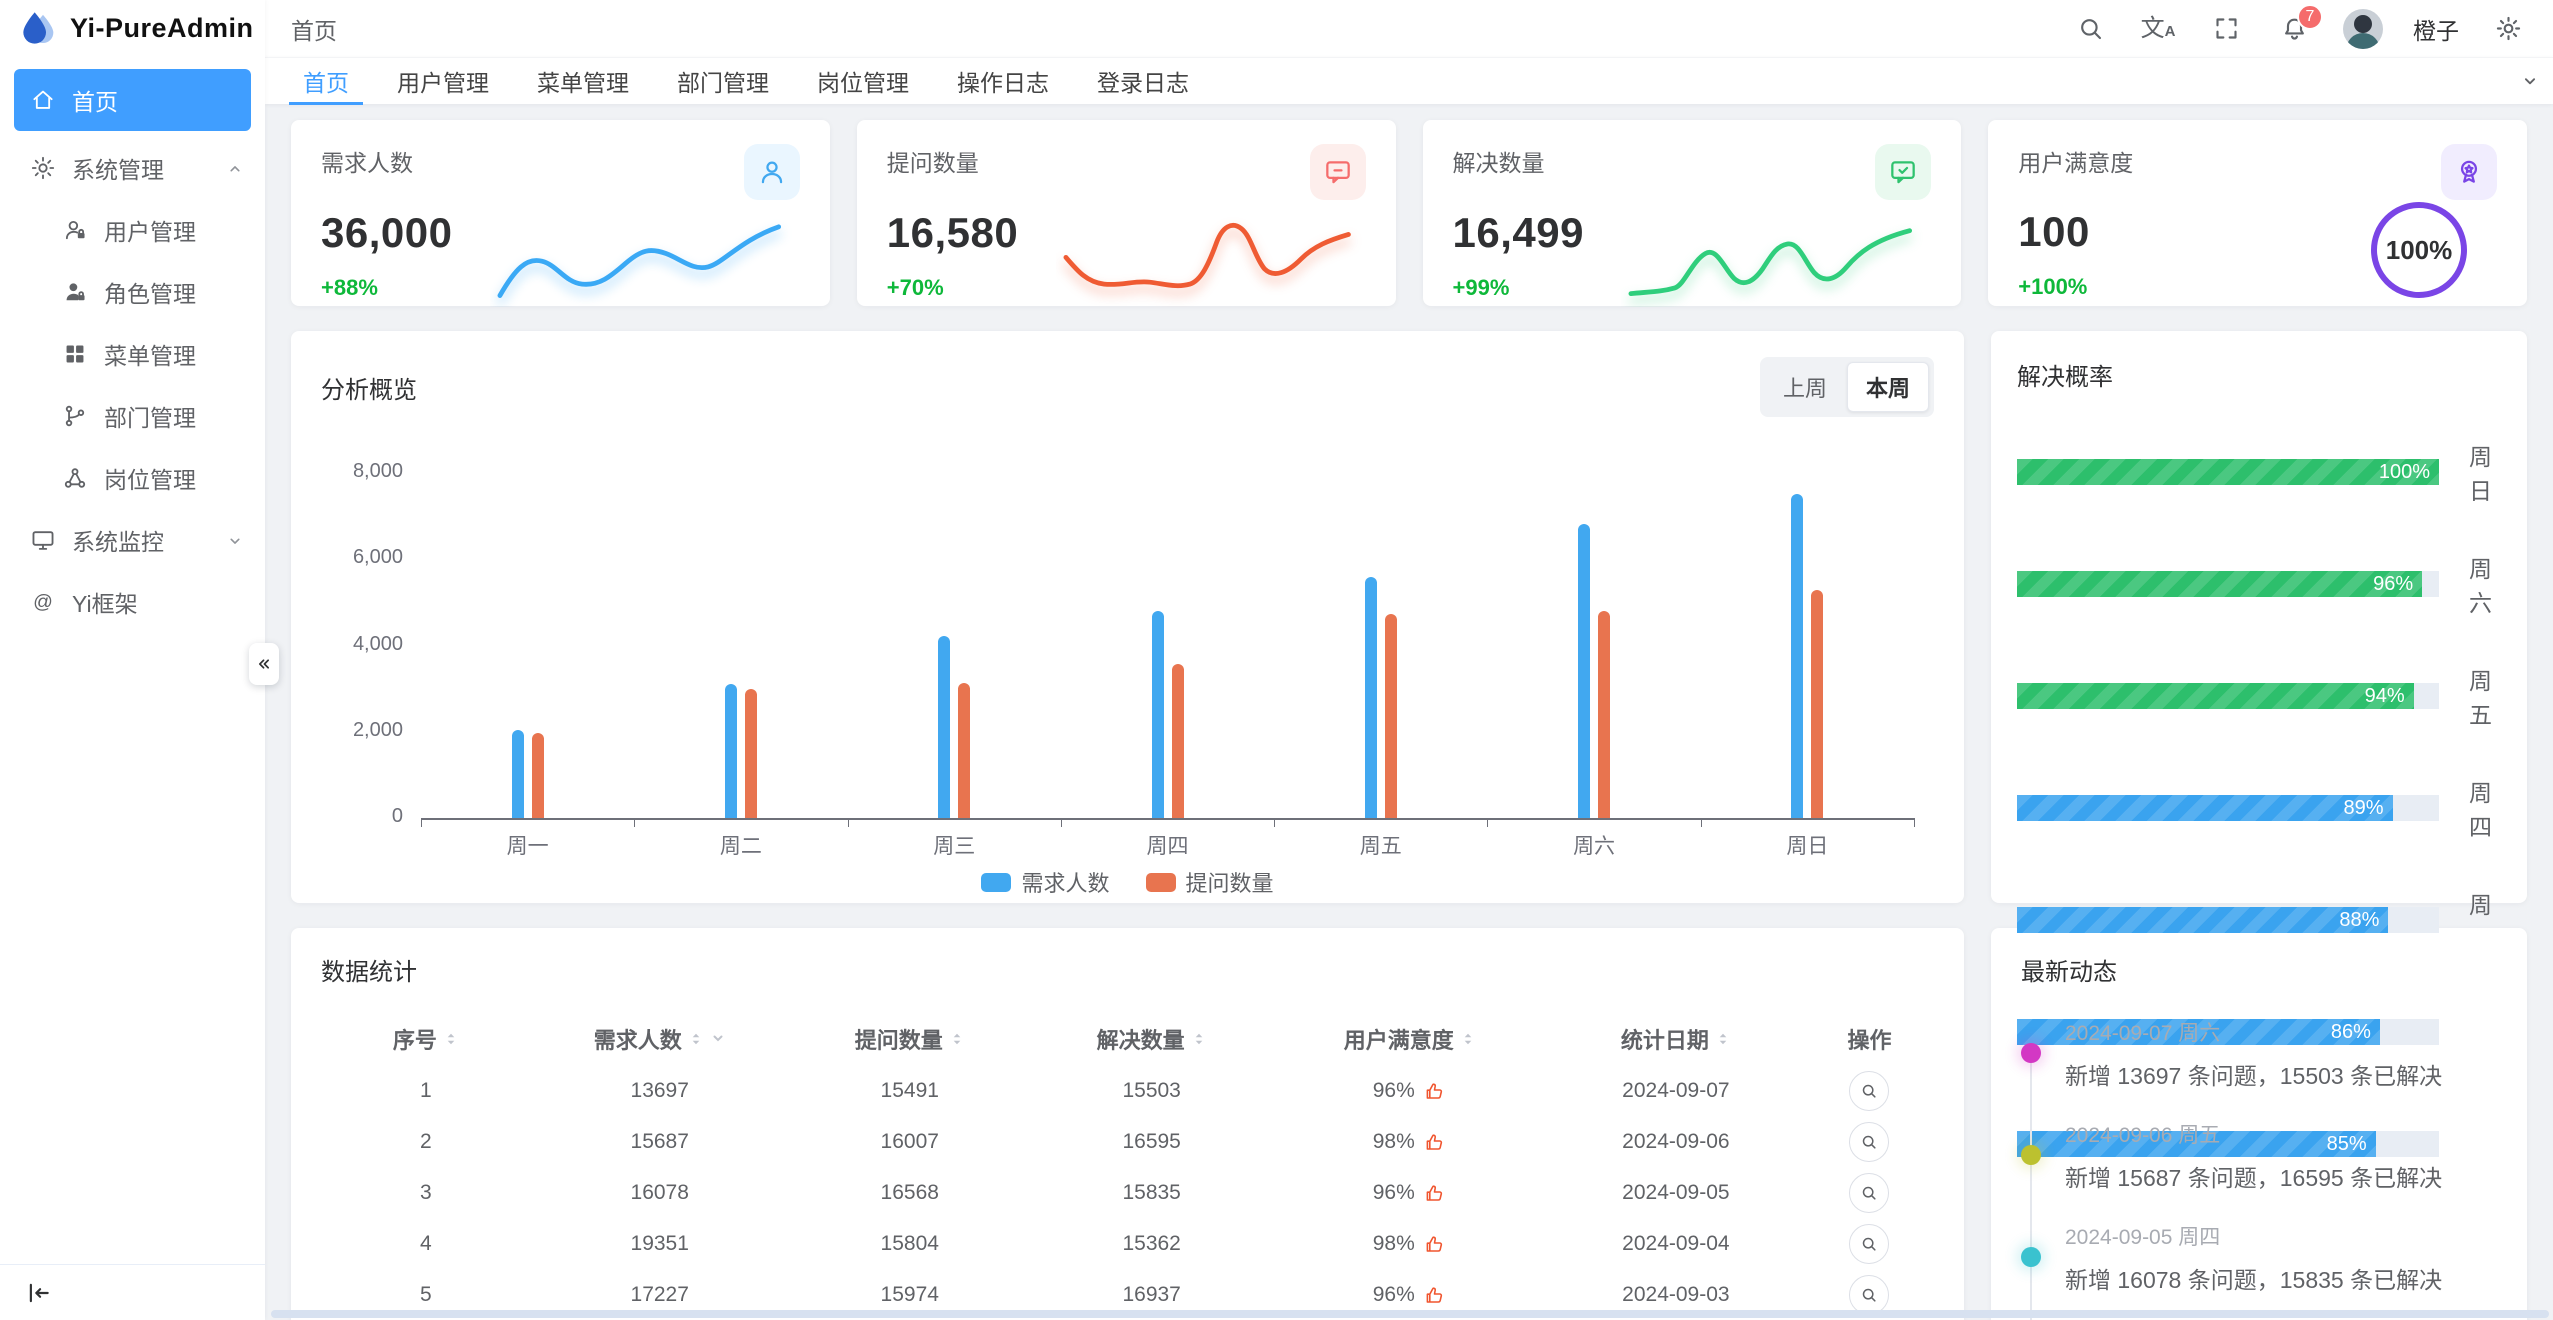 This screenshot has height=1320, width=2553. I want to click on username: 橙子, so click(2436, 30).